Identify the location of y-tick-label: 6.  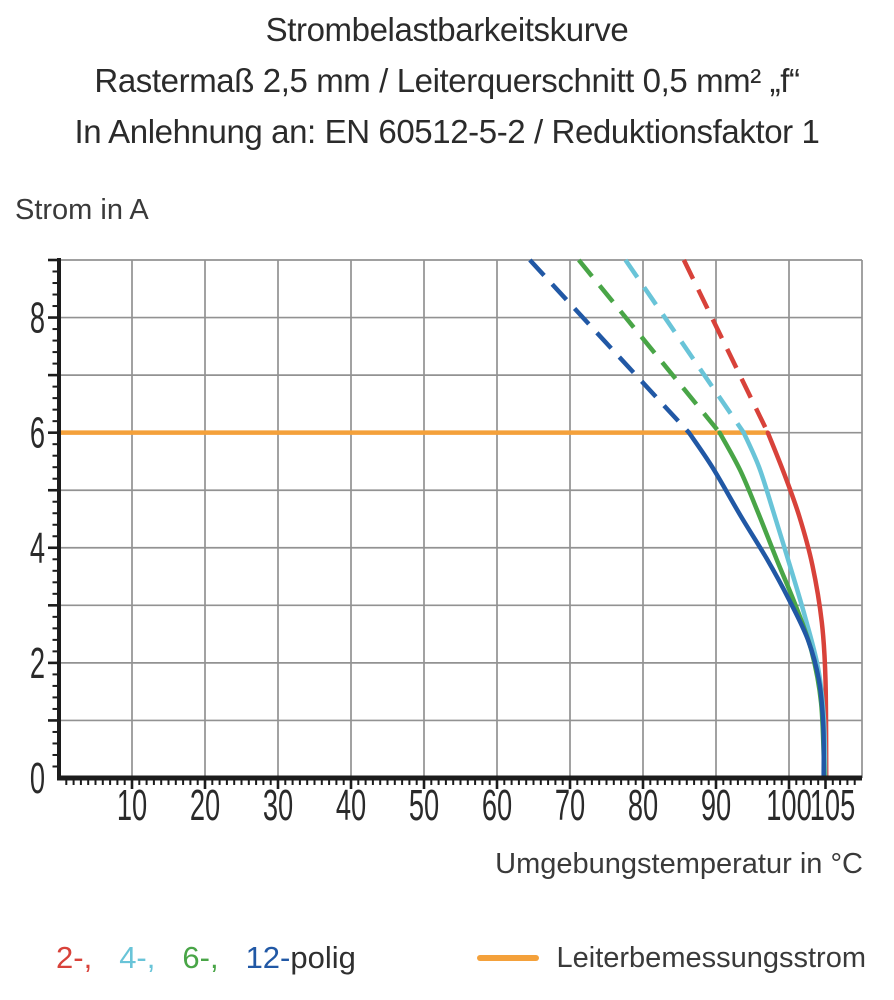
(37, 432).